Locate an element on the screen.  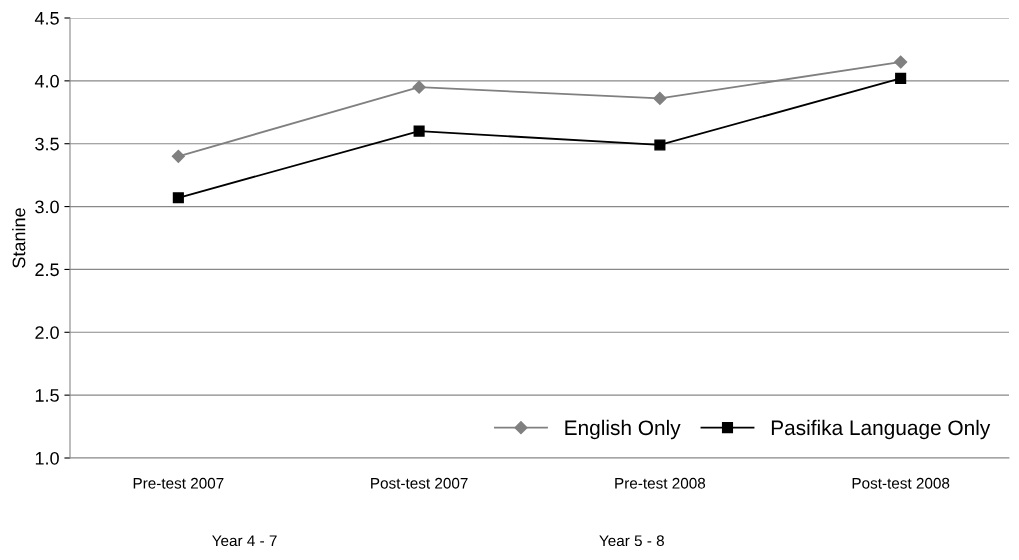
legend-label: English Only is located at coordinates (623, 429).